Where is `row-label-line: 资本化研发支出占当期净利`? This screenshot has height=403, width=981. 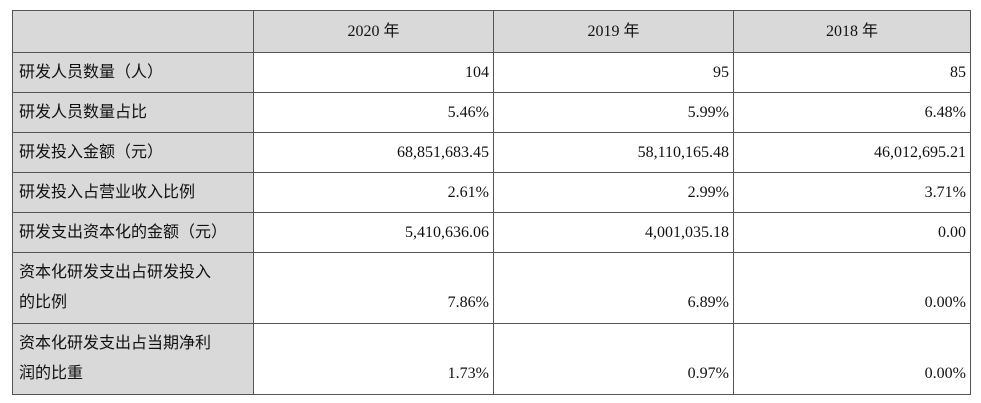
row-label-line: 资本化研发支出占当期净利 is located at coordinates (115, 343).